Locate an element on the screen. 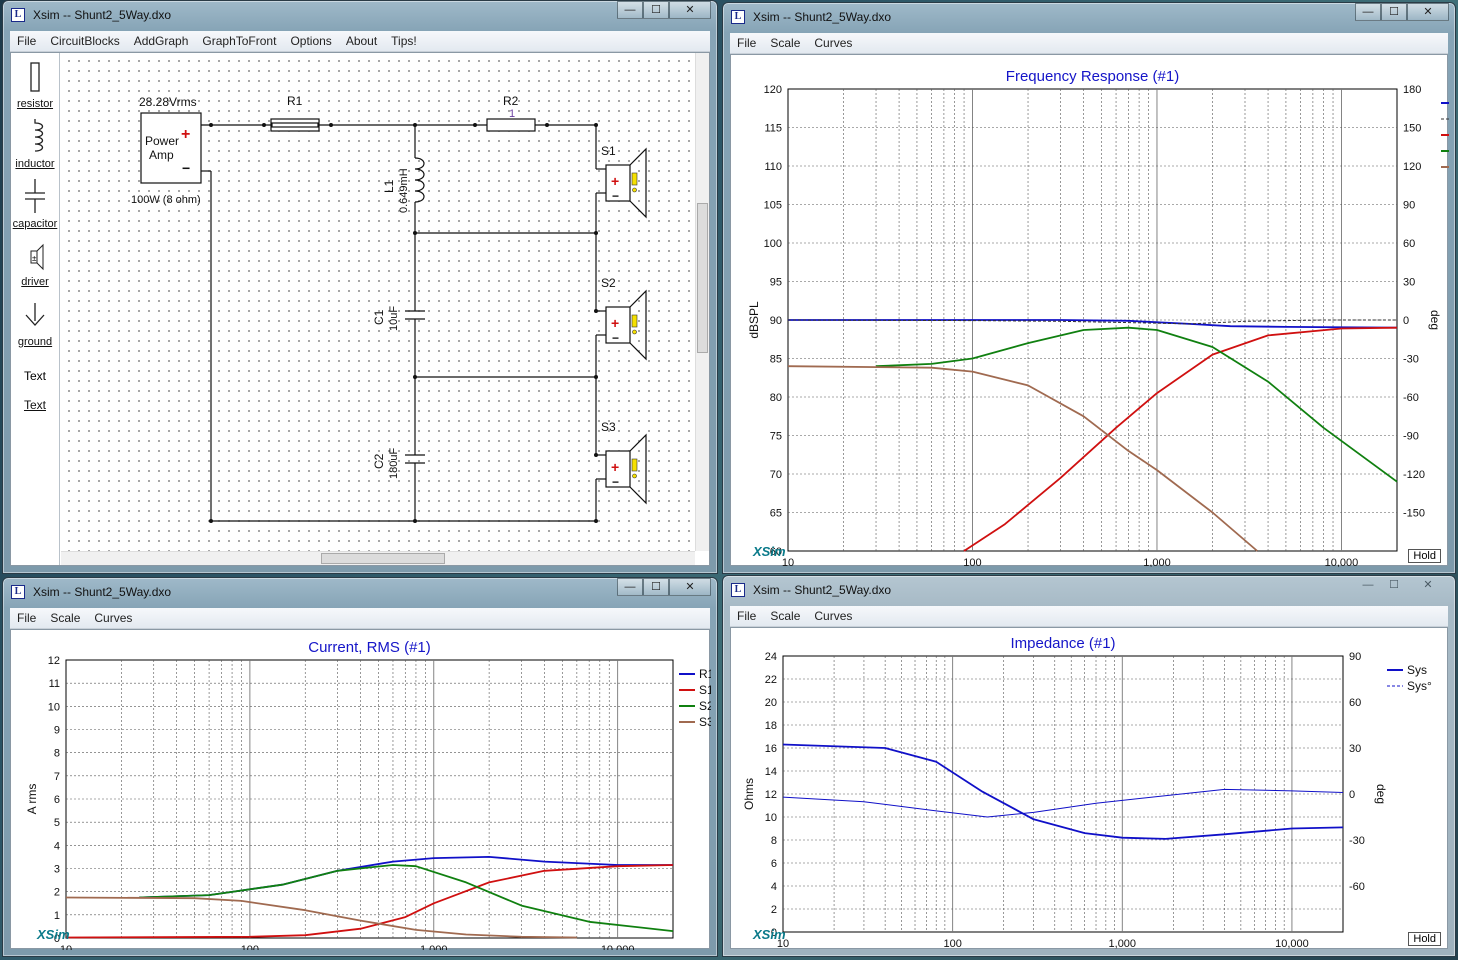 The width and height of the screenshot is (1458, 960). y-tick-label: 18 is located at coordinates (771, 726).